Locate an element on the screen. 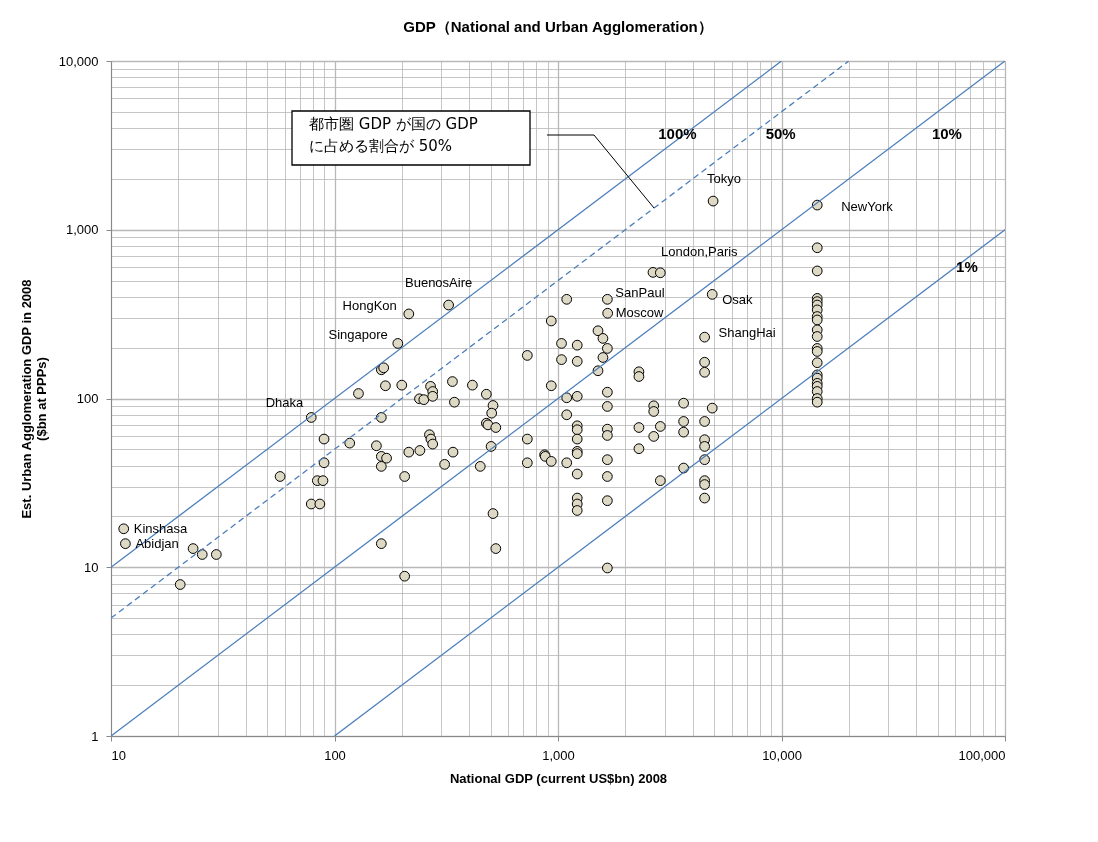  annotation: ShangHai is located at coordinates (747, 333).